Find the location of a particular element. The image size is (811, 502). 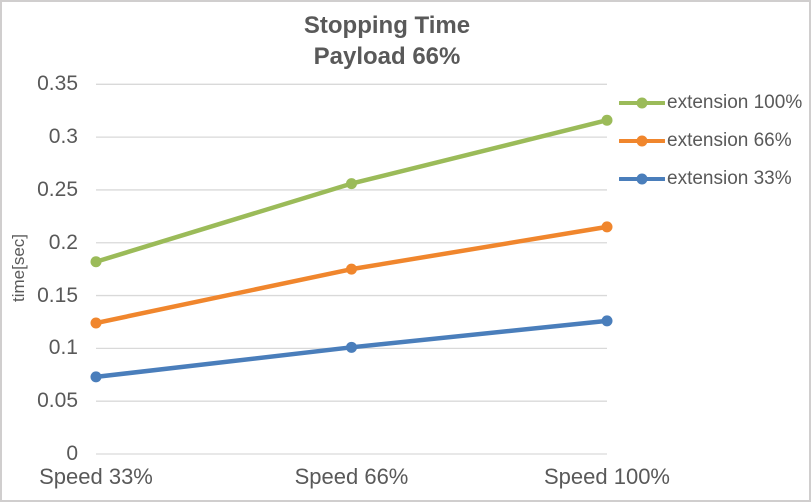

legend-item-extension-66: extension 66% is located at coordinates (705, 141).